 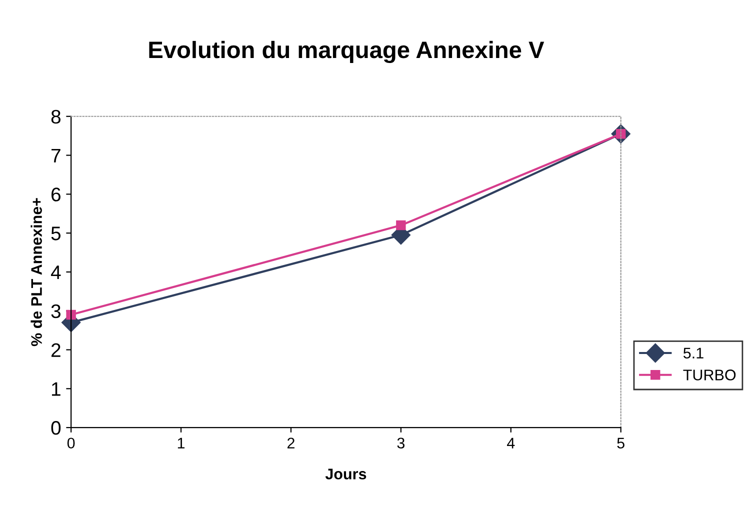 What do you see at coordinates (620, 443) in the screenshot?
I see `x-tick-label: 5` at bounding box center [620, 443].